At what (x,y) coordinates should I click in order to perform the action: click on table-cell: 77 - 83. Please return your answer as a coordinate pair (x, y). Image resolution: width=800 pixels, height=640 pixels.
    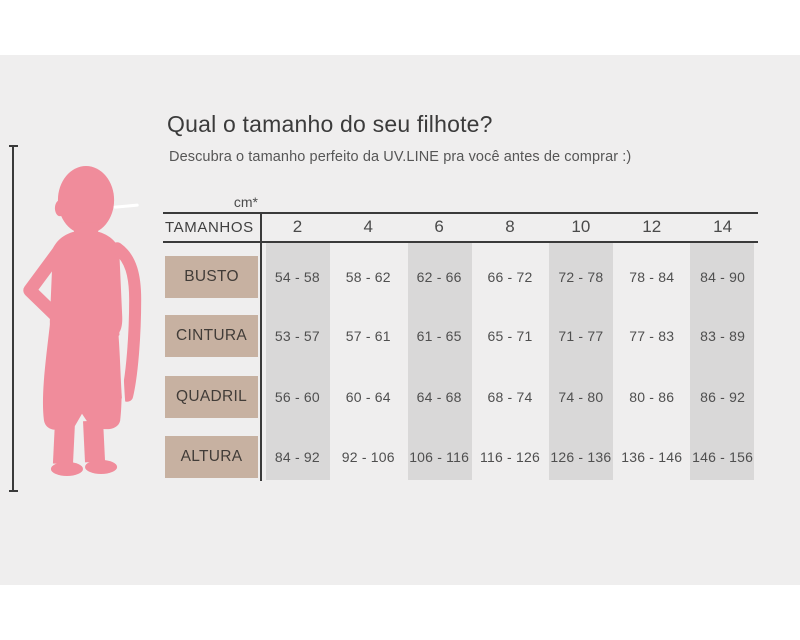
    Looking at the image, I should click on (652, 336).